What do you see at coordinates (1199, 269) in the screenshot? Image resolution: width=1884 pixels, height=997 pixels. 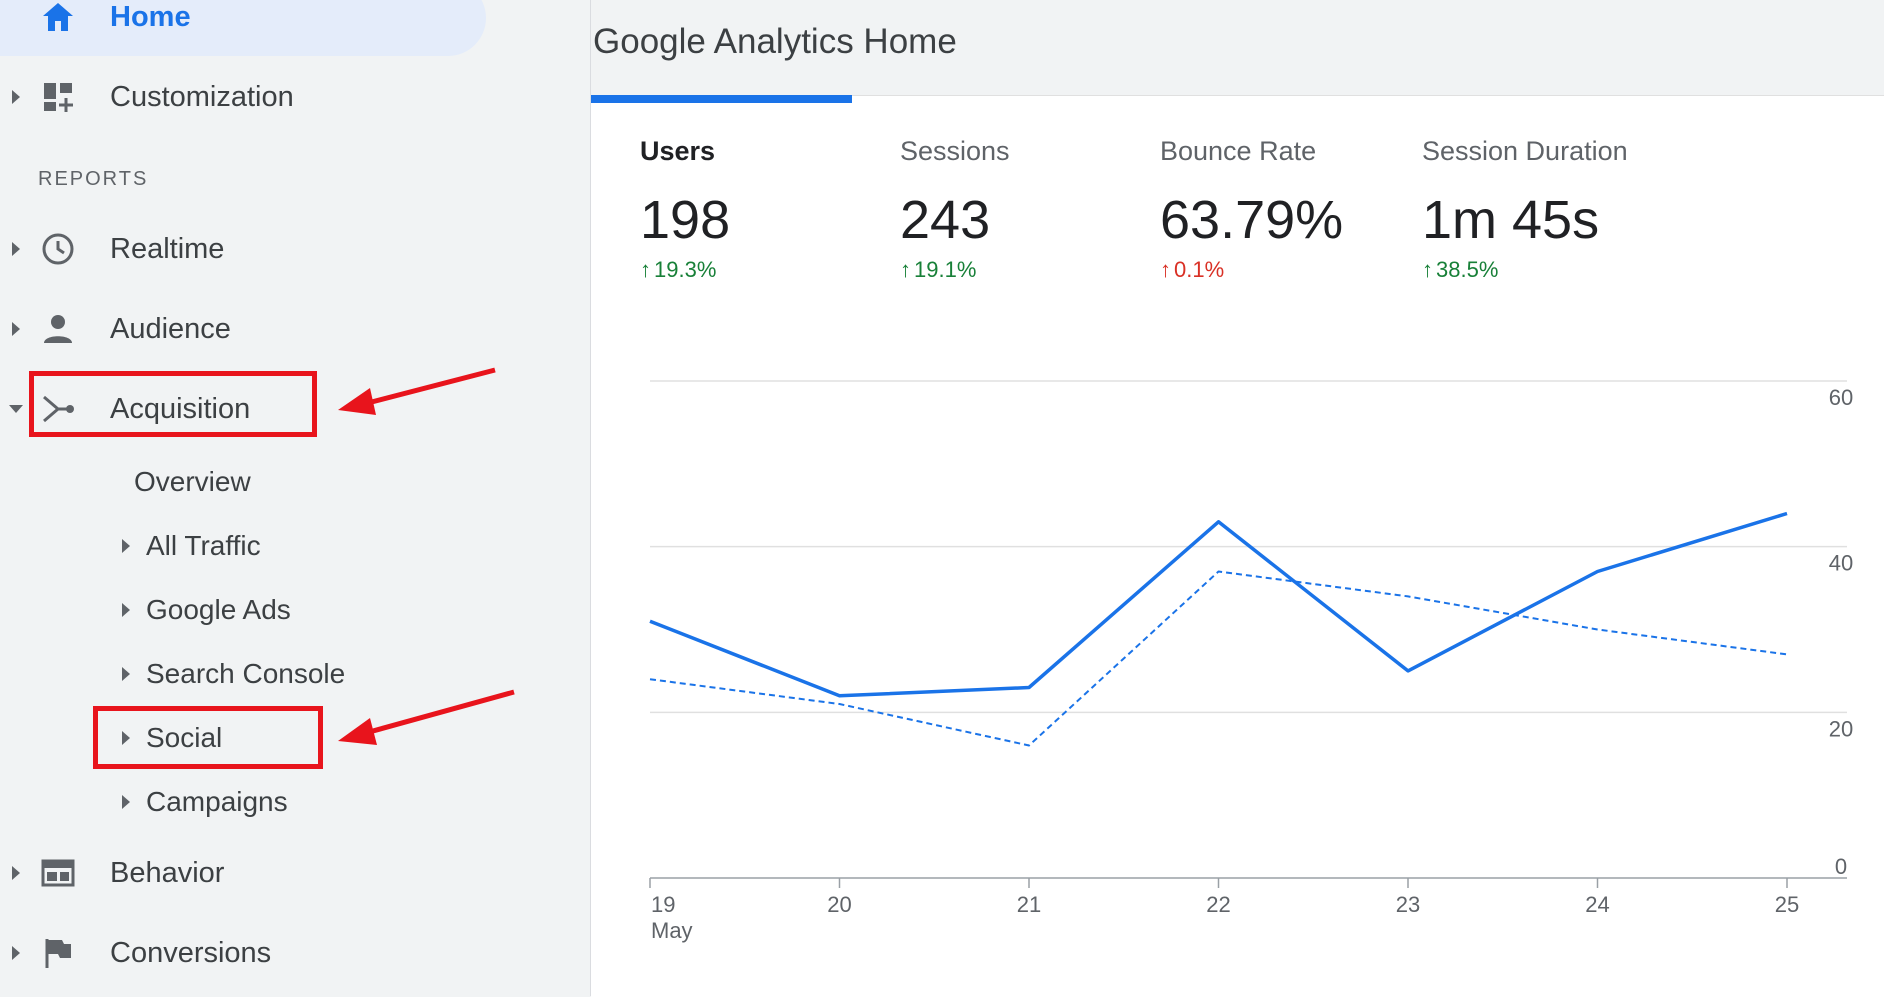 I see `metric-change-value: 0.1%` at bounding box center [1199, 269].